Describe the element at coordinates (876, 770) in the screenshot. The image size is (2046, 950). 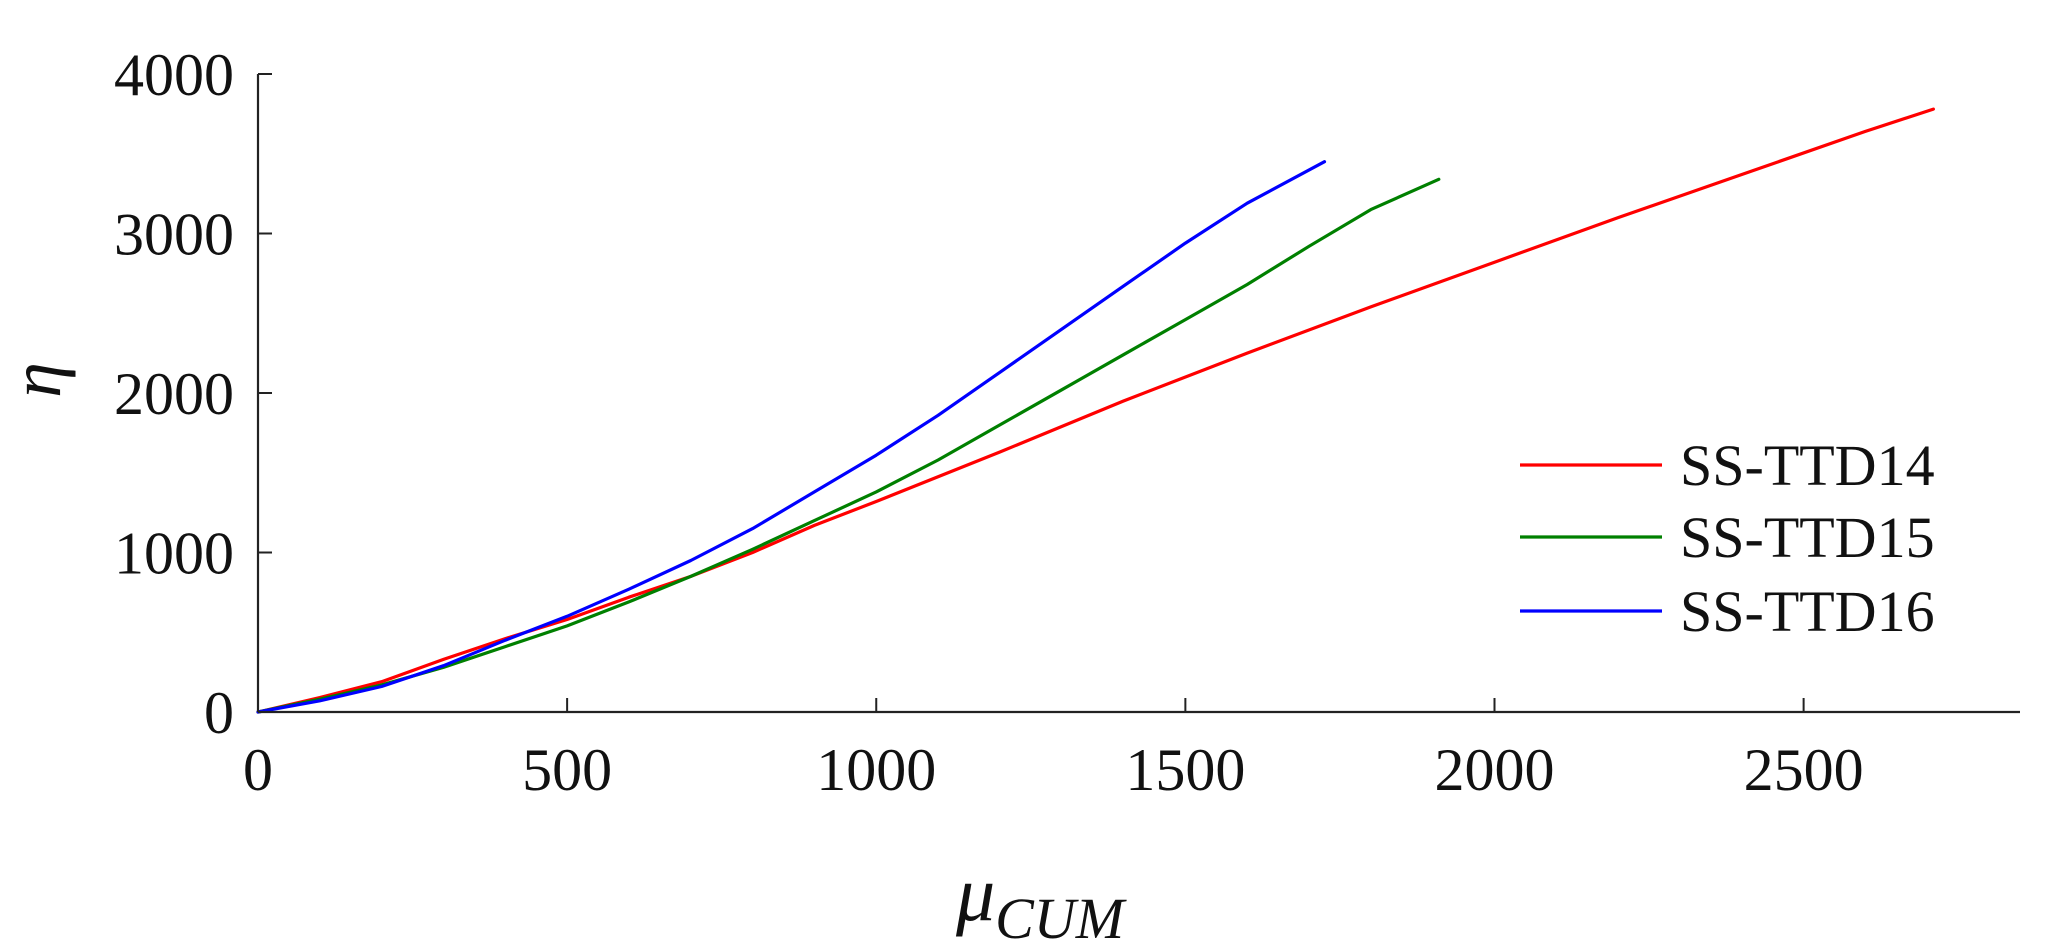
I see `x-tick-label: 1000` at that location.